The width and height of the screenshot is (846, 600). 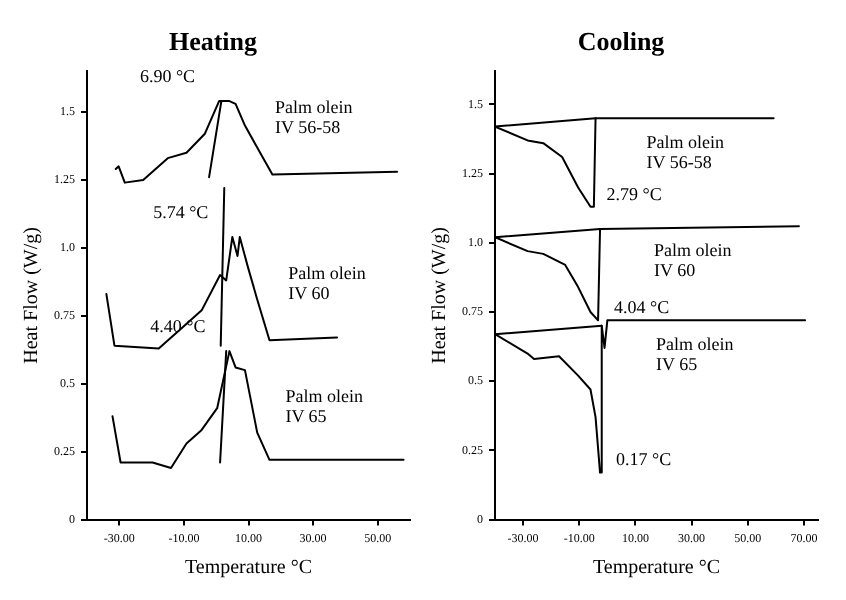 What do you see at coordinates (634, 193) in the screenshot?
I see `annotation: 2.79 °C` at bounding box center [634, 193].